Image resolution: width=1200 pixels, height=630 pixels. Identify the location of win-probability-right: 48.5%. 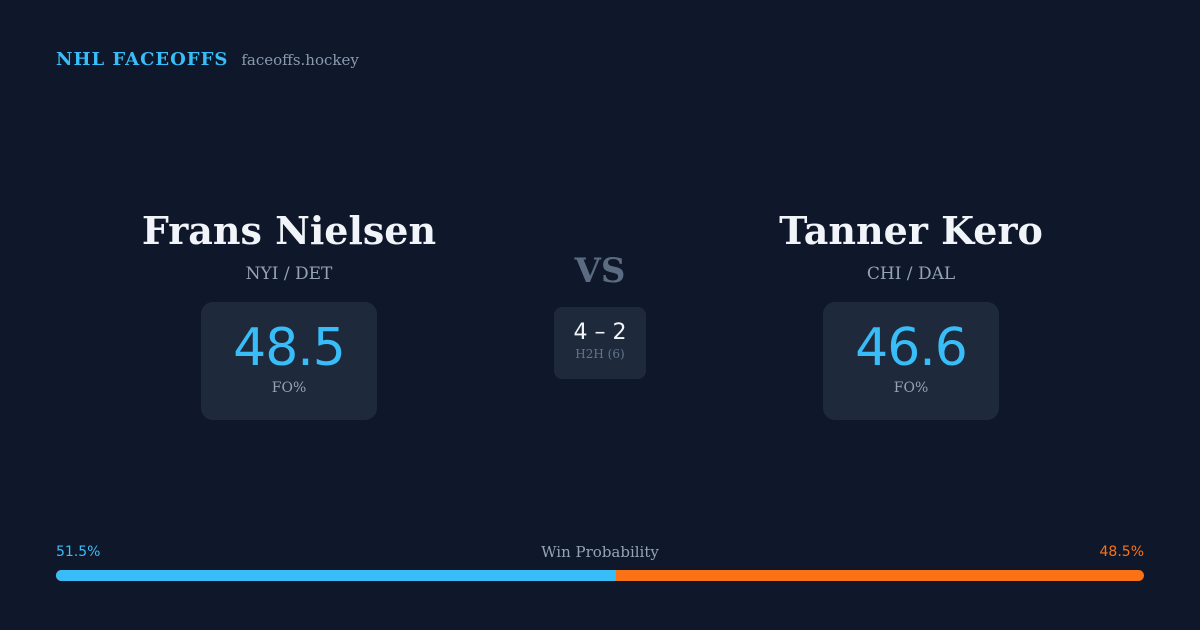
(1121, 552).